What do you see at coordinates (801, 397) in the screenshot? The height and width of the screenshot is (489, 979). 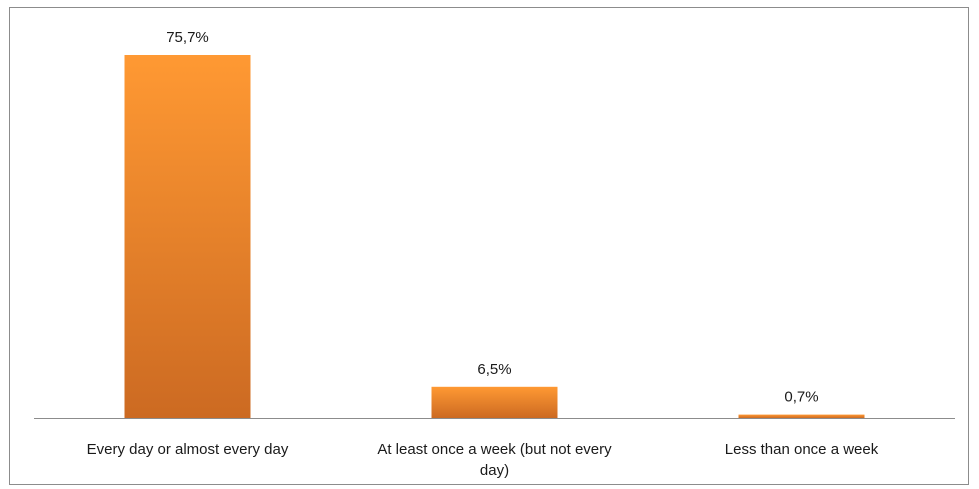 I see `data-label-3: 0,7%` at bounding box center [801, 397].